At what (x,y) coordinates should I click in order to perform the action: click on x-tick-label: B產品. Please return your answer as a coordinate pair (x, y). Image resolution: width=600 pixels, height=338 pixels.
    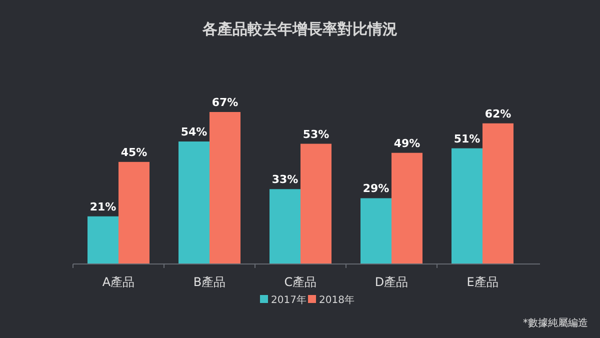
    Looking at the image, I should click on (209, 282).